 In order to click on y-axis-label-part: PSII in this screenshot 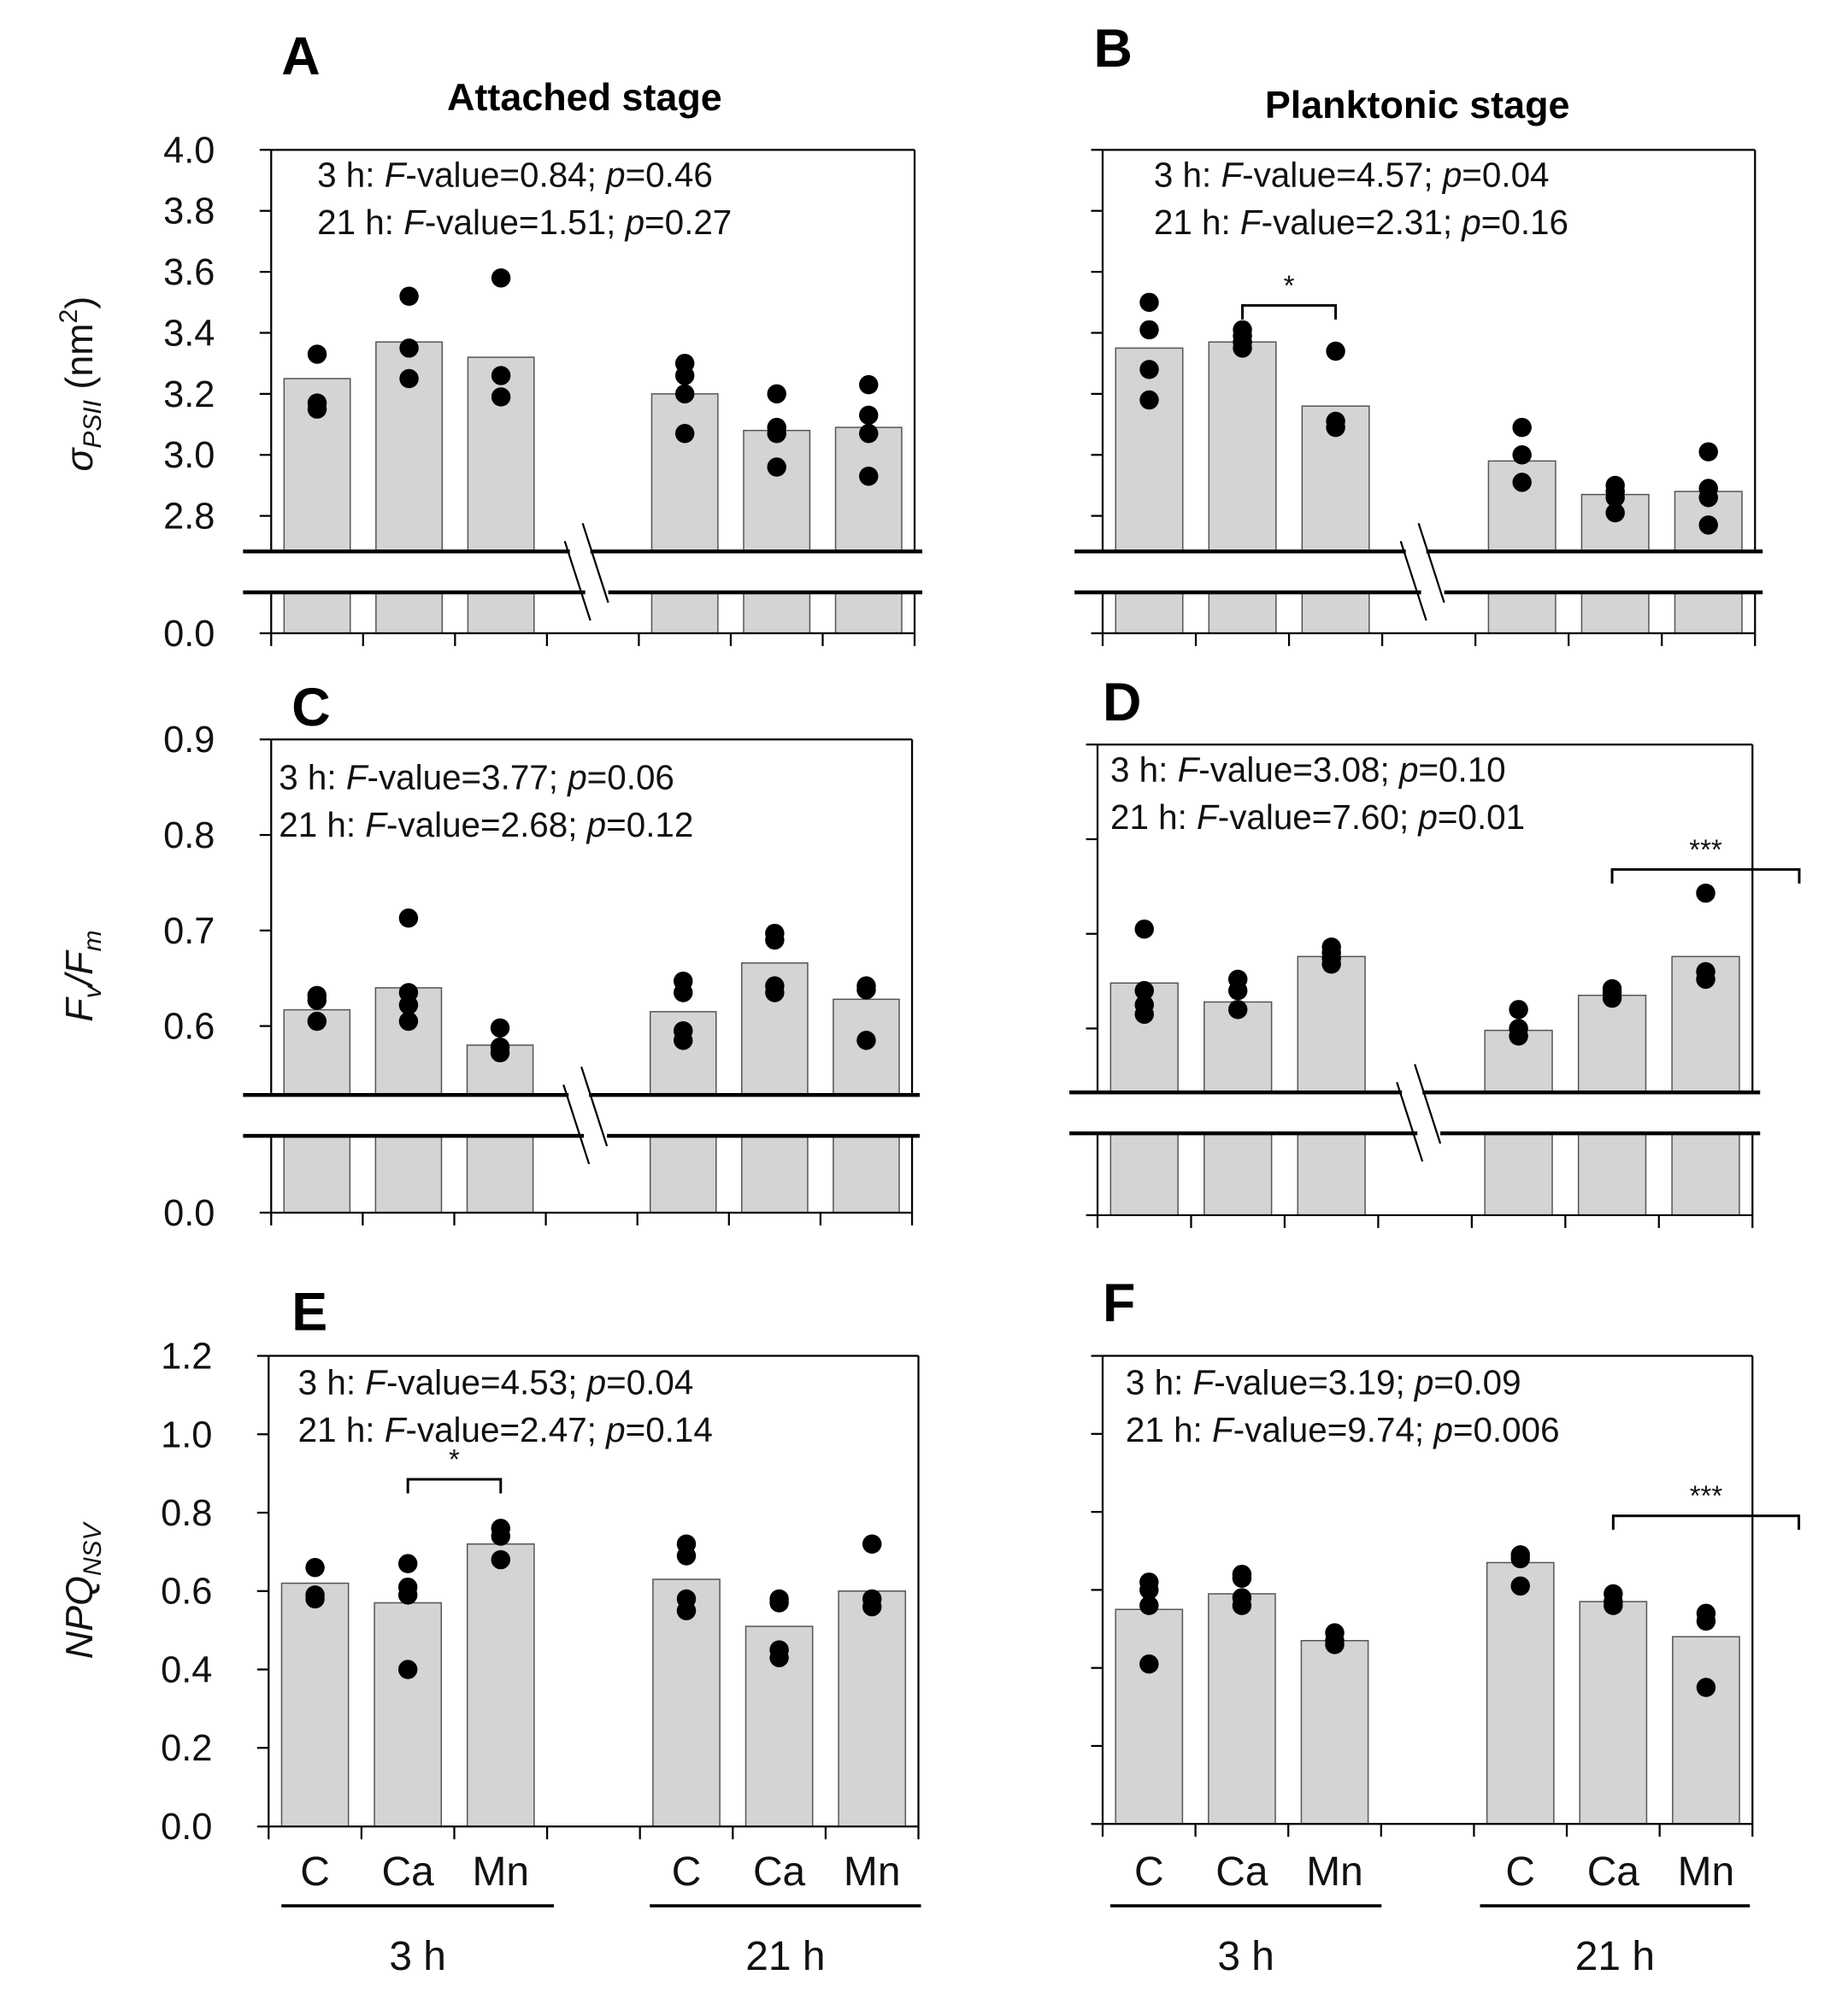, I will do `click(93, 424)`.